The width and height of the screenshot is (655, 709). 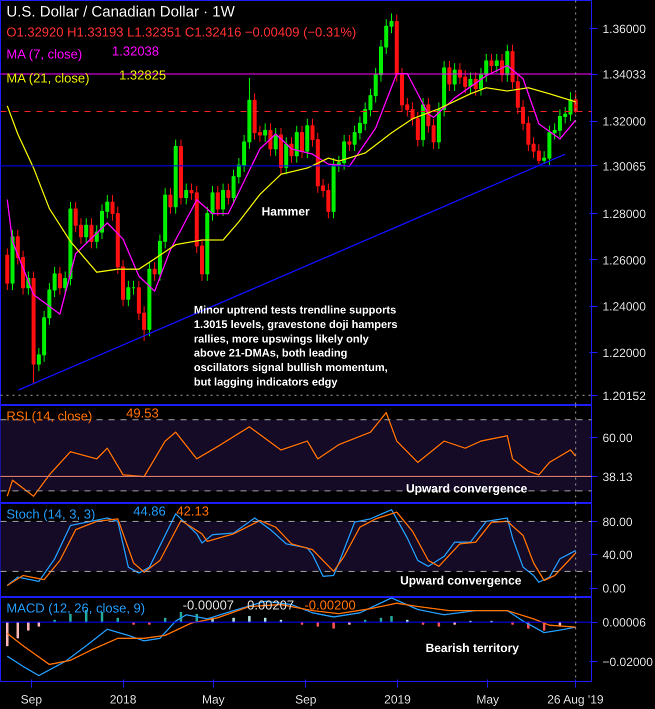 What do you see at coordinates (286, 211) in the screenshot?
I see `annotation: Hammer` at bounding box center [286, 211].